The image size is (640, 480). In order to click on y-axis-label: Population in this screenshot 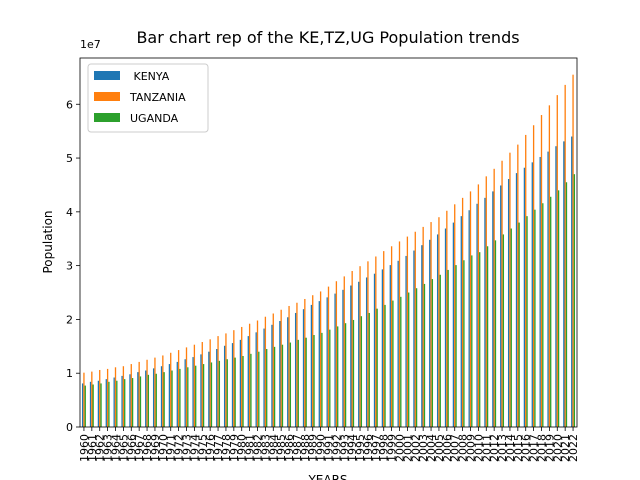, I will do `click(48, 241)`.